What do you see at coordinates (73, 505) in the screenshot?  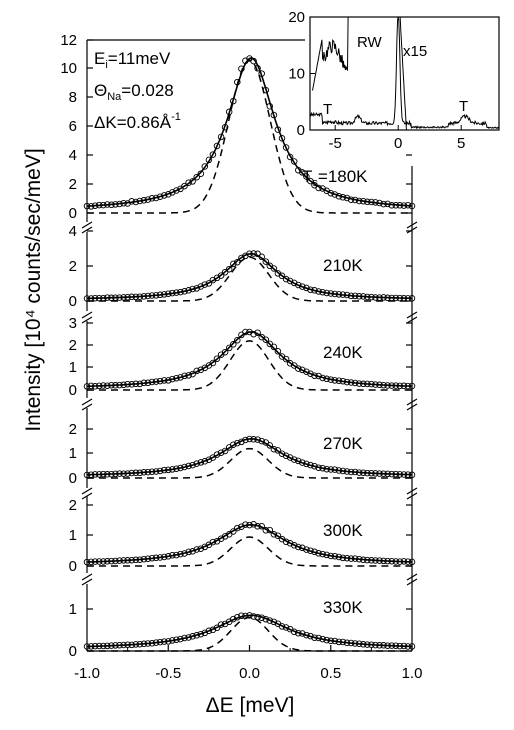 I see `y-tick-label: 2` at bounding box center [73, 505].